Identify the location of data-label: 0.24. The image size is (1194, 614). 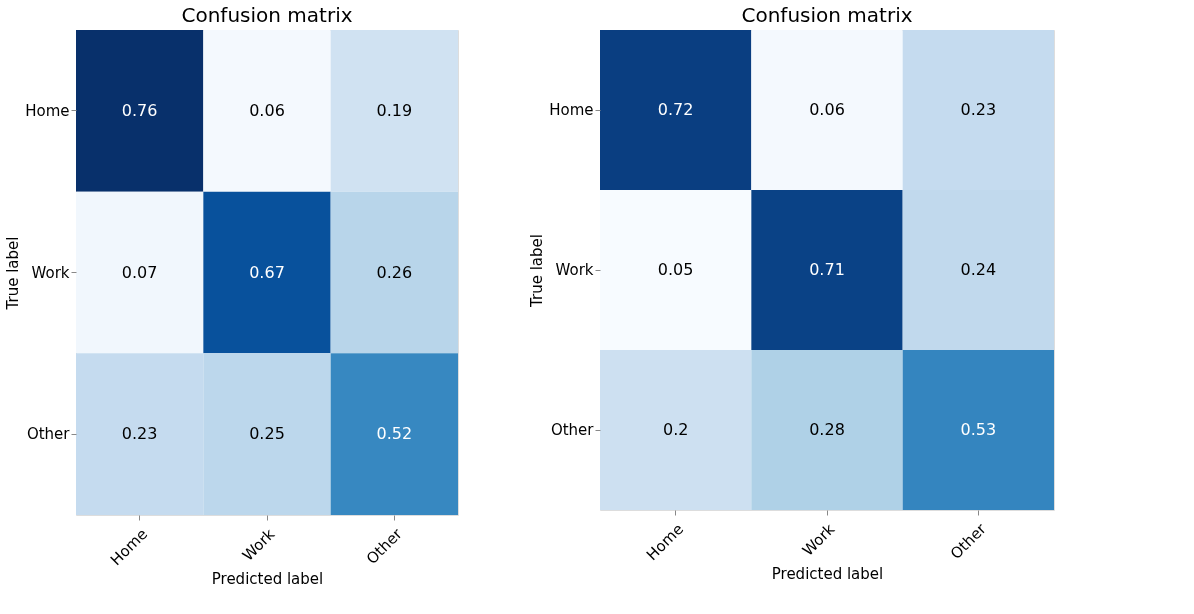
(978, 269).